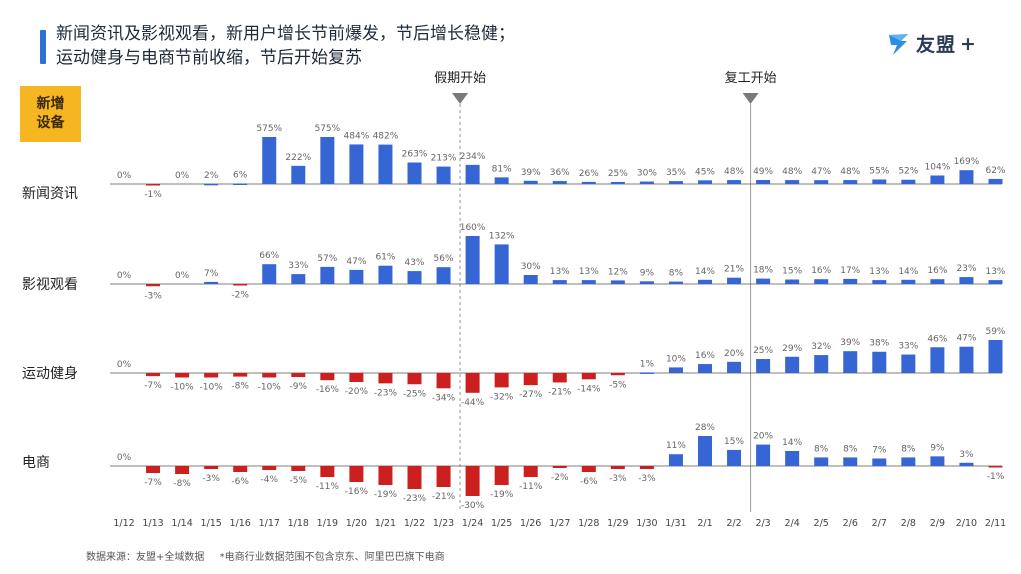  Describe the element at coordinates (240, 523) in the screenshot. I see `x-tick-label: 1/16` at that location.